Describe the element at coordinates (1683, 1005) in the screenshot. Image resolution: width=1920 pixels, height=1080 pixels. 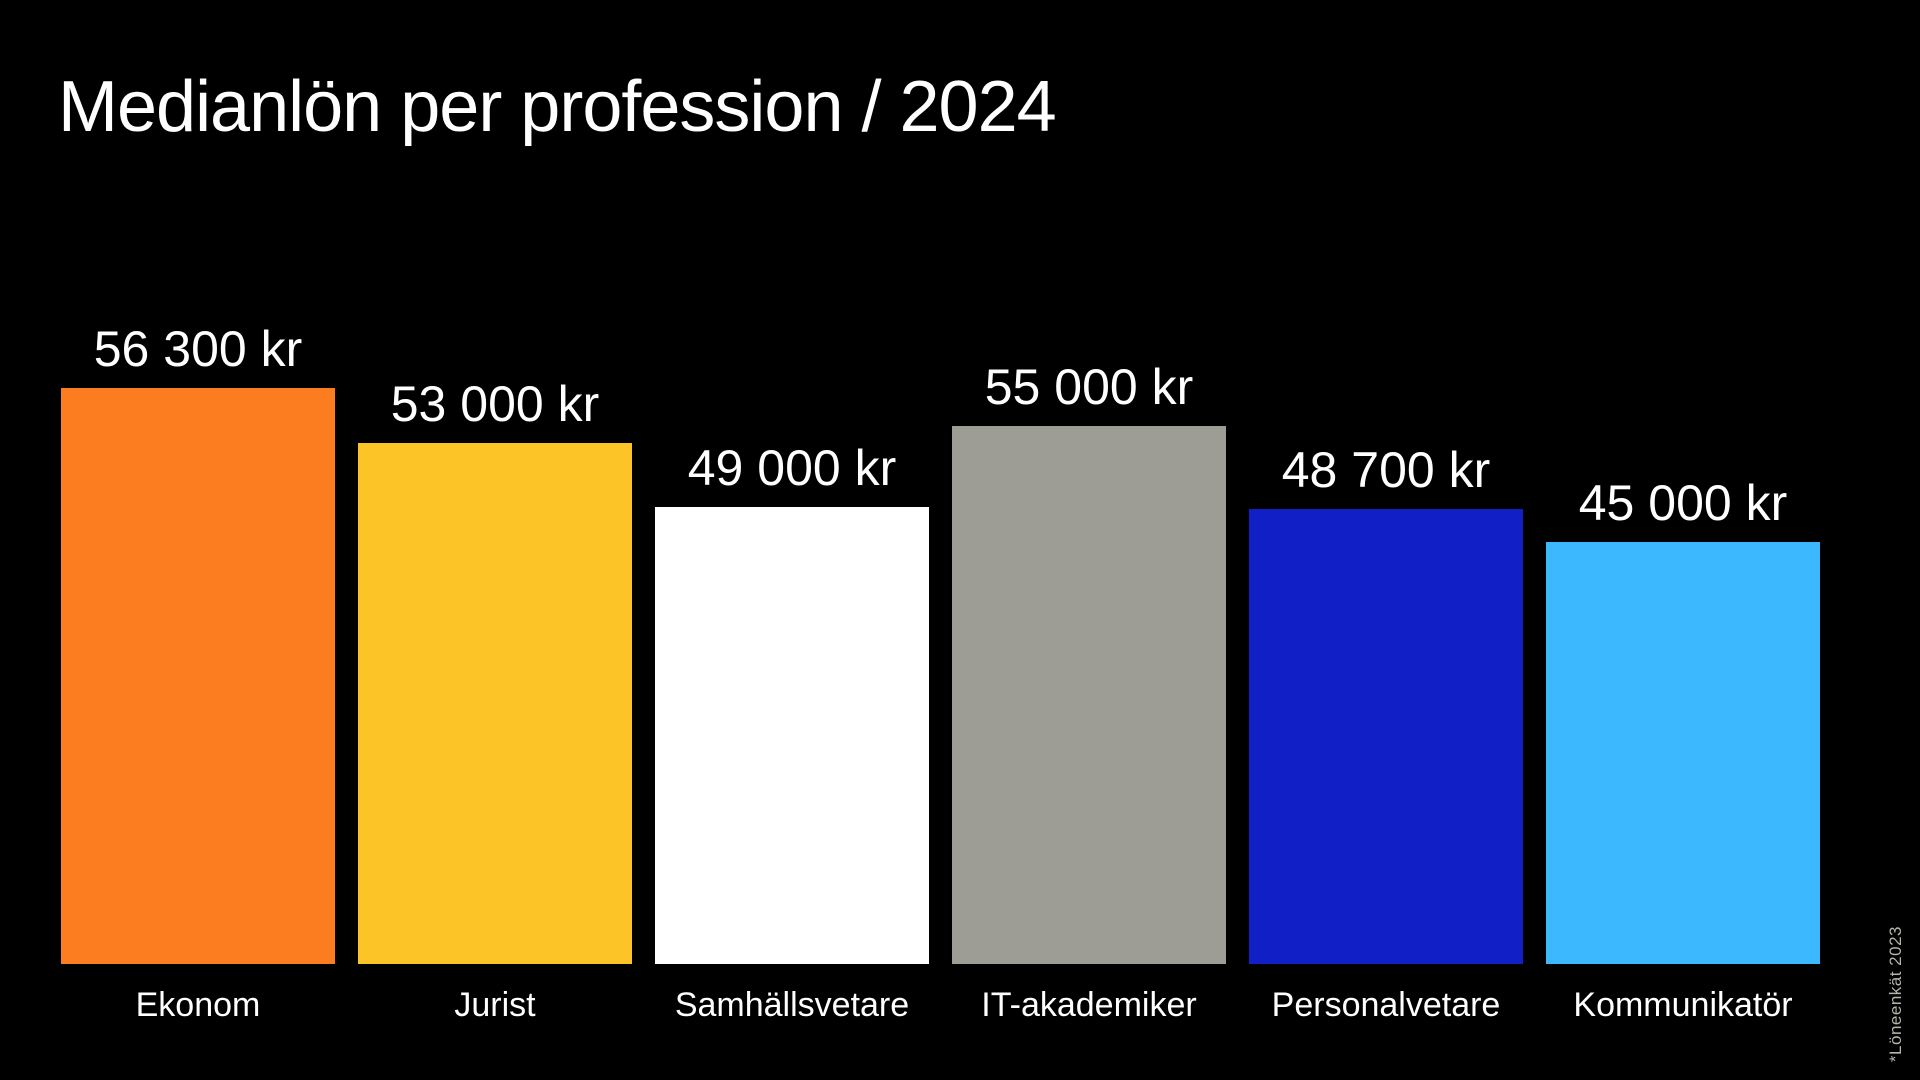
I see `bar-category-label: Kommunikatör` at that location.